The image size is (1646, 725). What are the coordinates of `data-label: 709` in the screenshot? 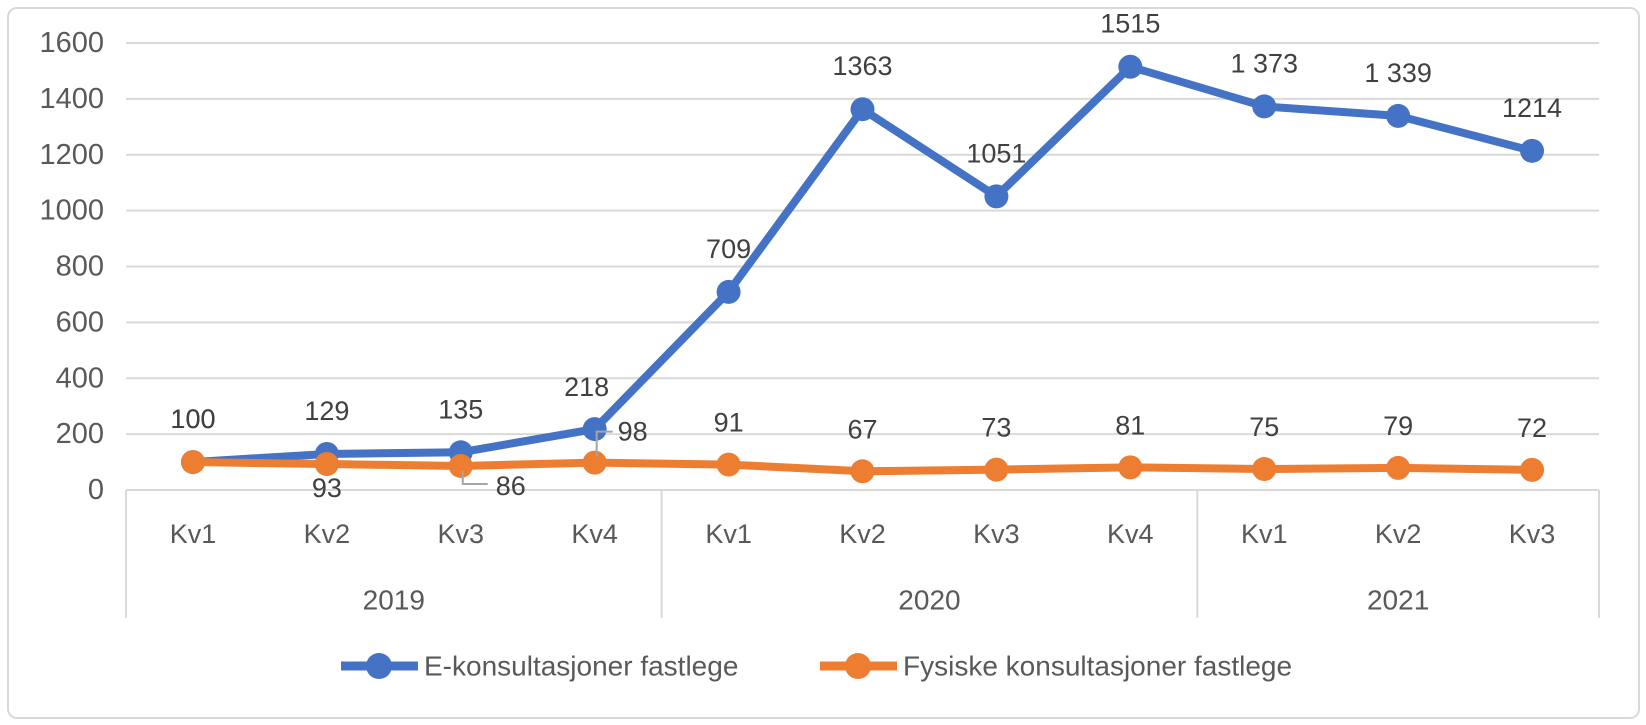 It's located at (728, 249).